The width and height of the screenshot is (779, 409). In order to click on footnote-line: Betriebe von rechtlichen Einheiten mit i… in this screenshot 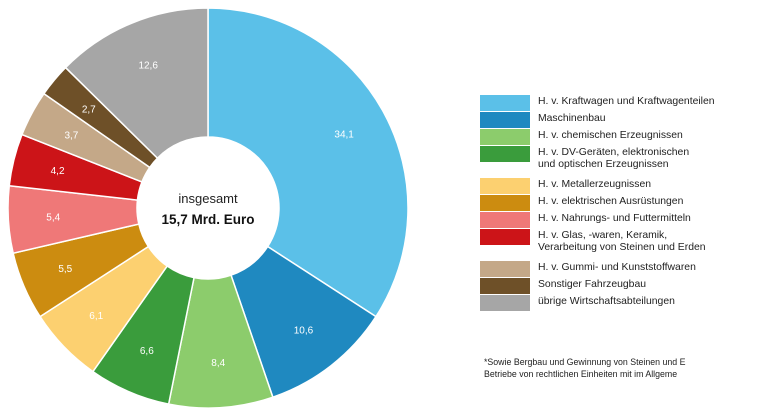, I will do `click(581, 373)`.